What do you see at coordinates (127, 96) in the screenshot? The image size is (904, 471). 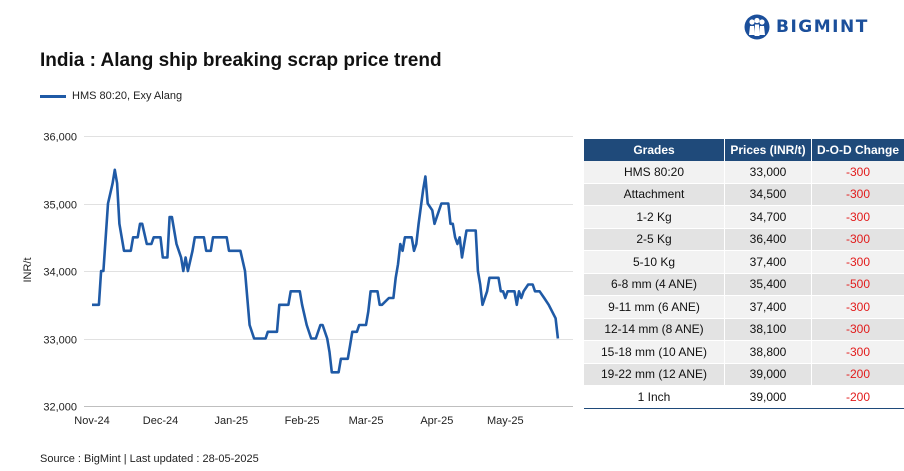 I see `legend-label: HMS 80:20, Exy Alang` at bounding box center [127, 96].